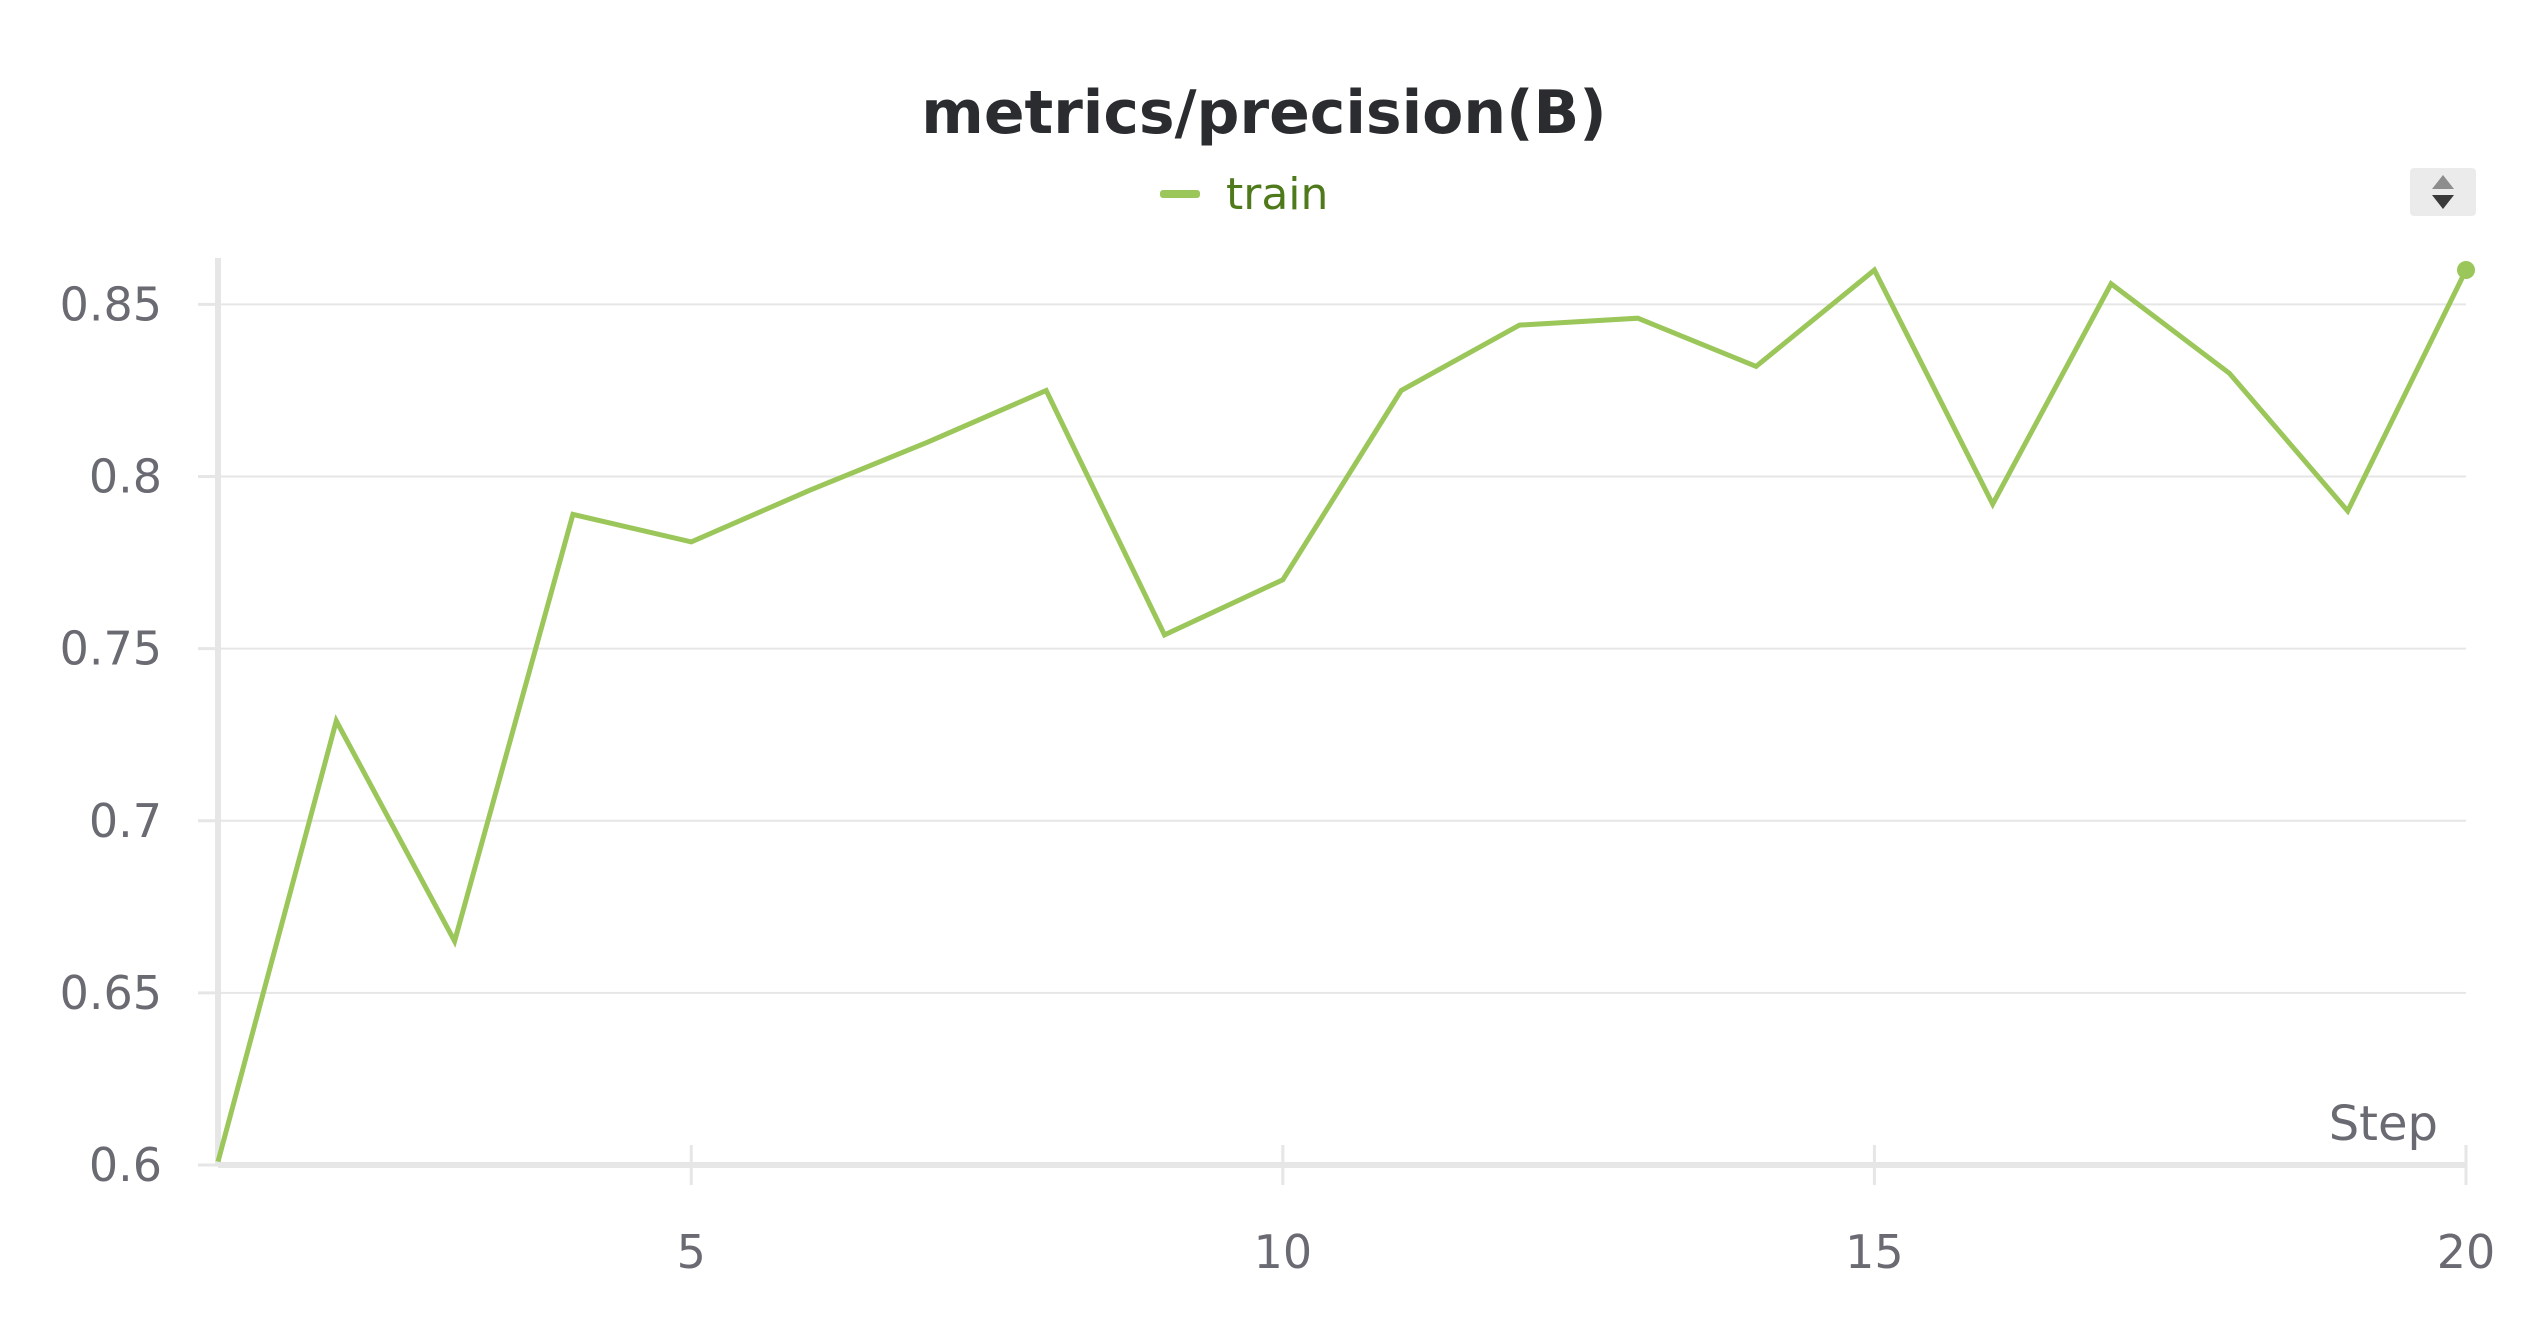 This screenshot has width=2528, height=1328. What do you see at coordinates (2443, 202) in the screenshot?
I see `arrow-down-icon` at bounding box center [2443, 202].